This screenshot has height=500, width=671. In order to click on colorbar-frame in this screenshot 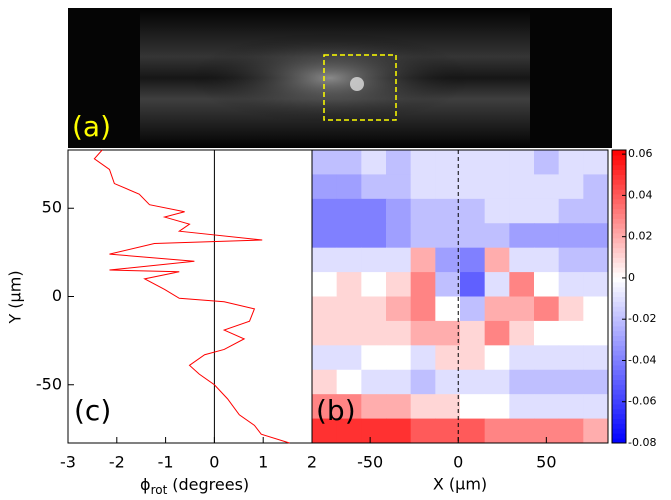, I will do `click(619, 296)`.